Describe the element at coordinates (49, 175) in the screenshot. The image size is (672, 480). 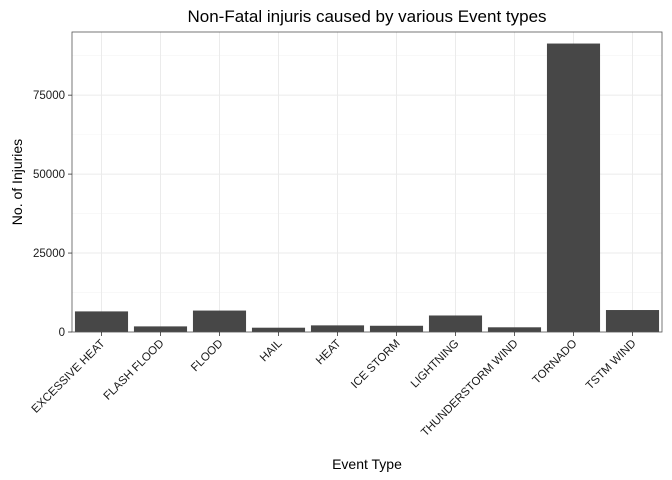
I see `y-tick-label: 50000` at that location.